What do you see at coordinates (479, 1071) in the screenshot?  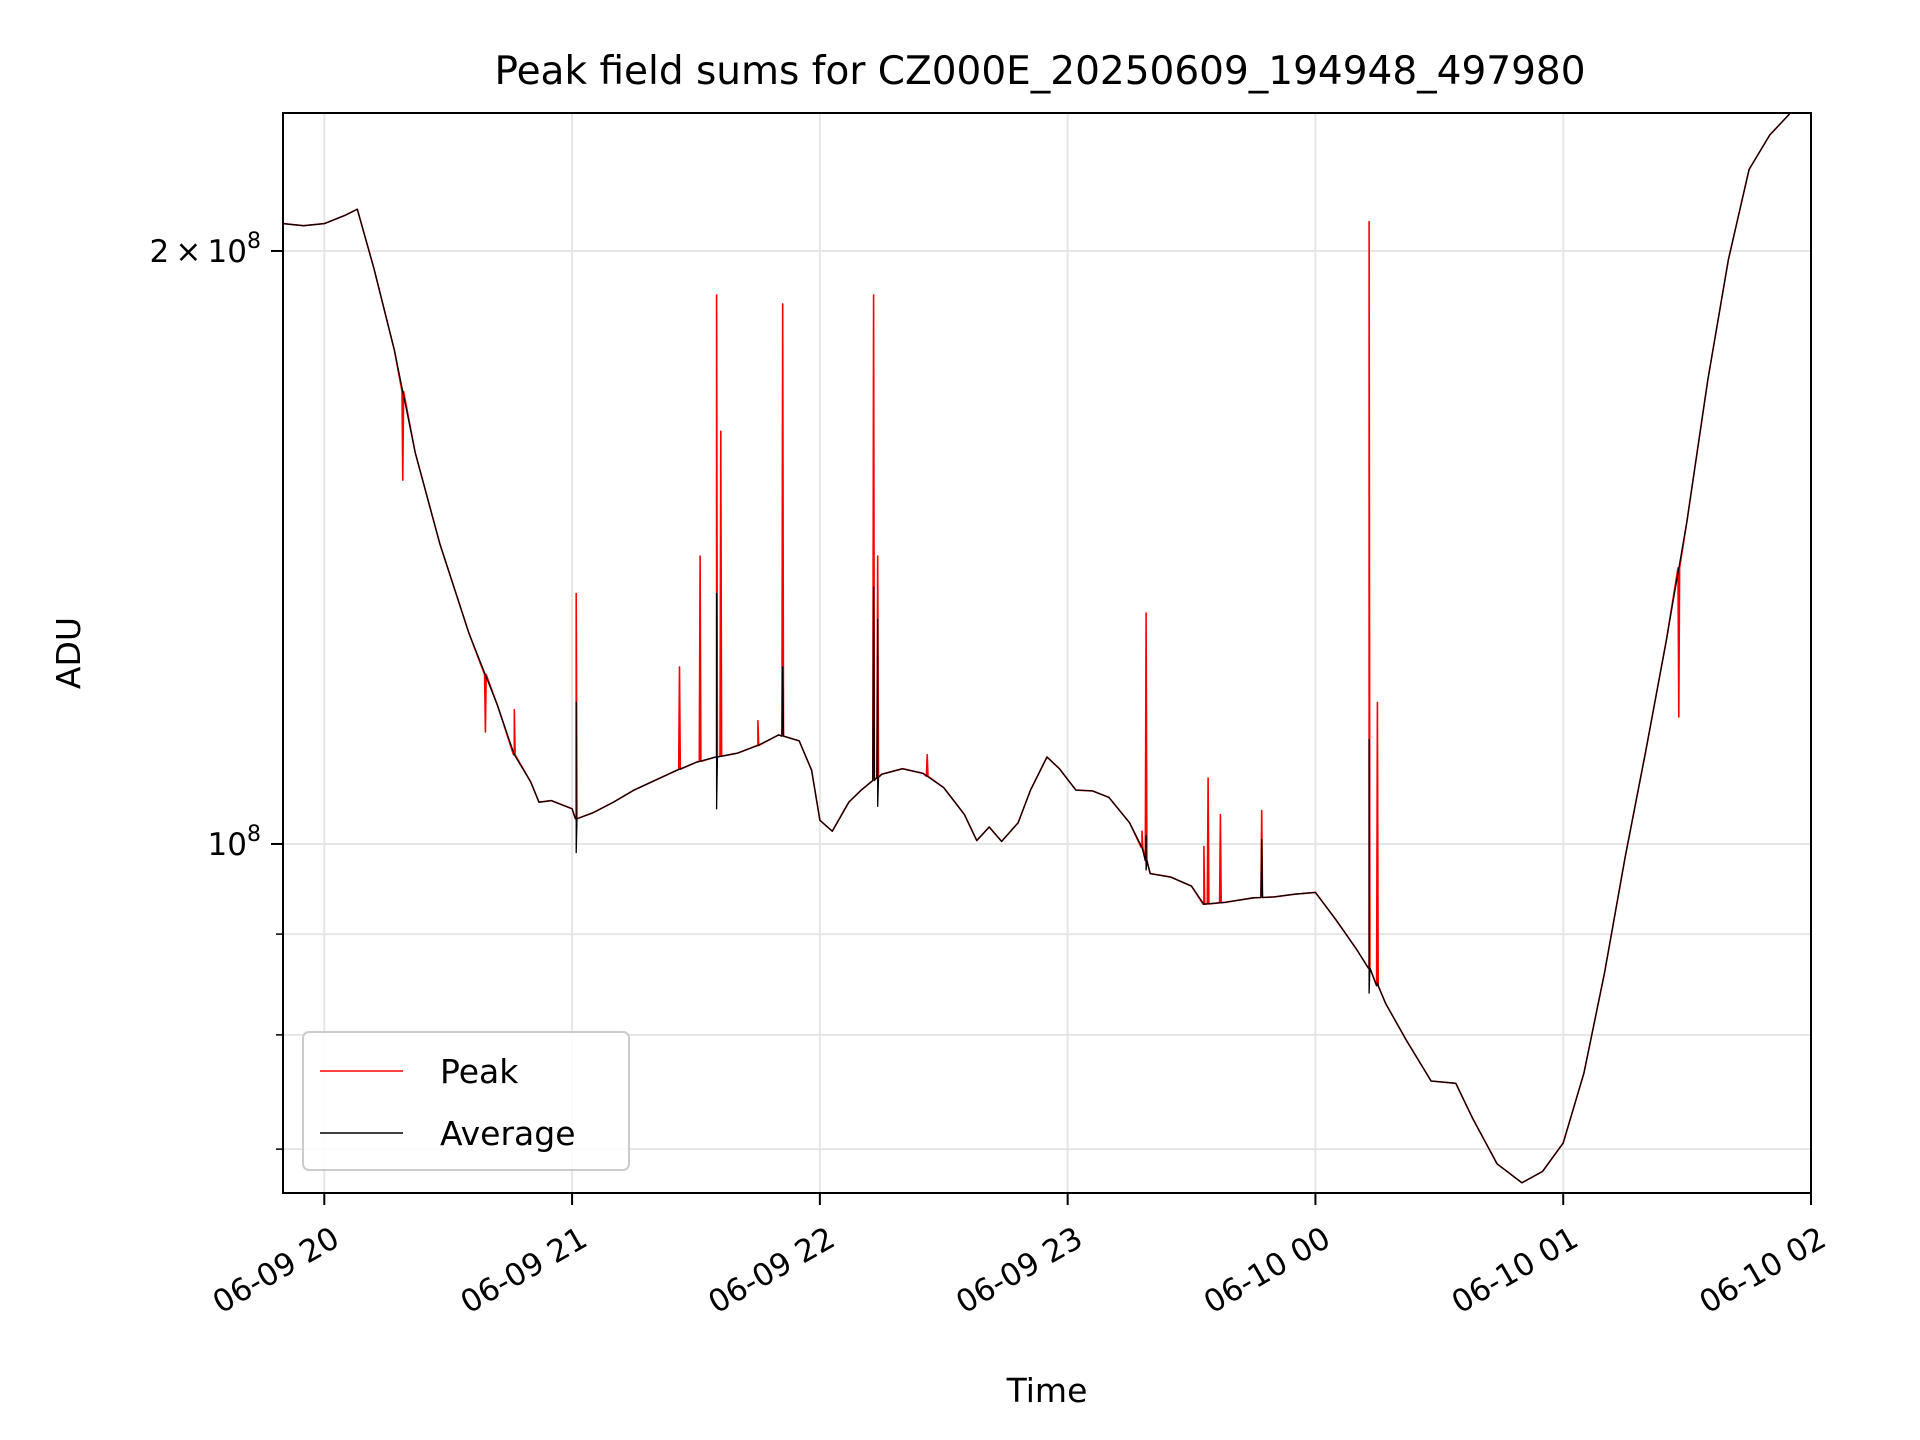 I see `legend-peak-label: Peak` at bounding box center [479, 1071].